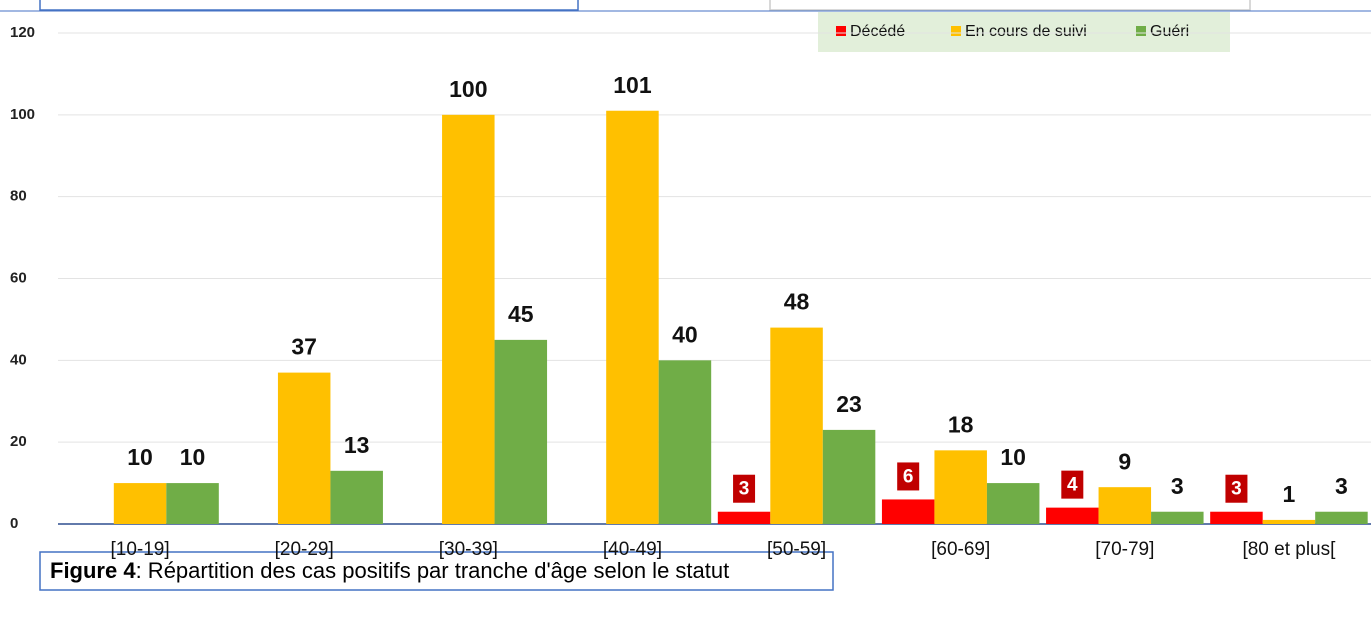  What do you see at coordinates (22, 32) in the screenshot?
I see `y-tick-label: 120` at bounding box center [22, 32].